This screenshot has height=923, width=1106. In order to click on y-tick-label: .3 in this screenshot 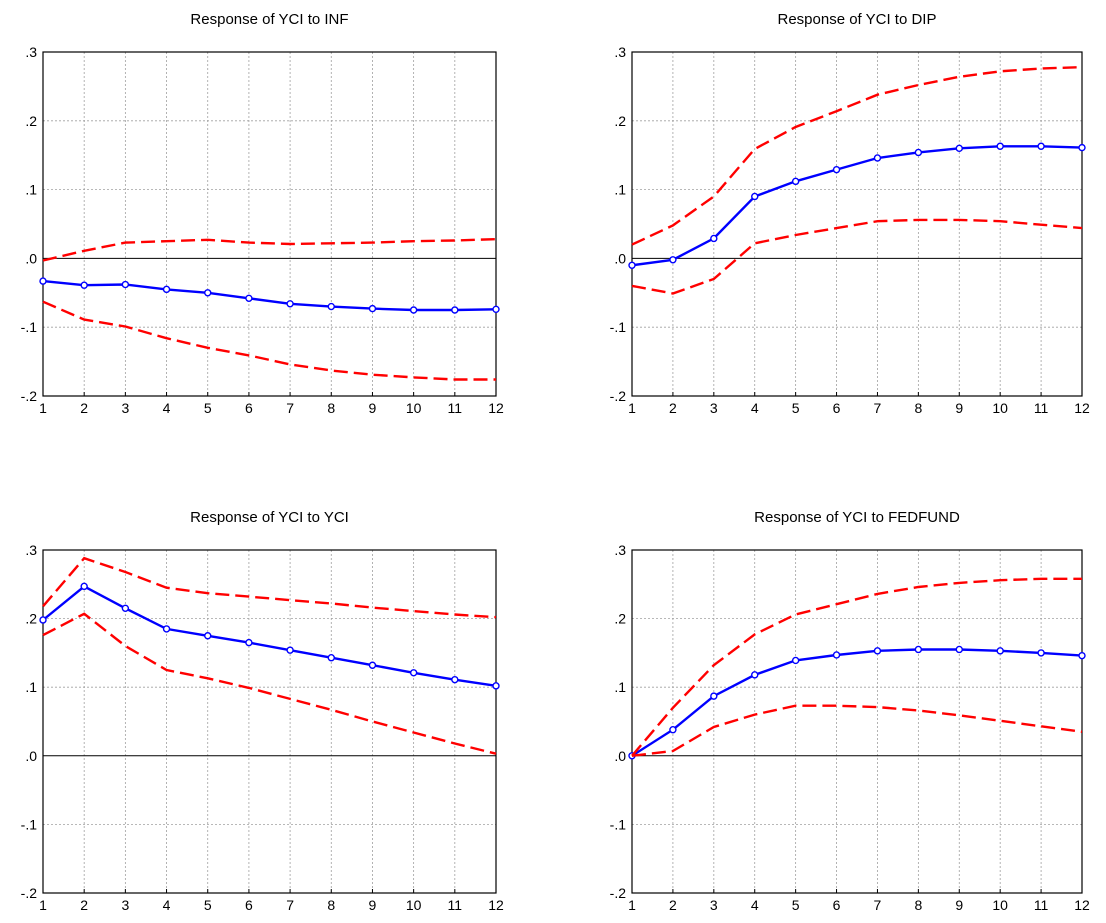, I will do `click(31, 52)`.